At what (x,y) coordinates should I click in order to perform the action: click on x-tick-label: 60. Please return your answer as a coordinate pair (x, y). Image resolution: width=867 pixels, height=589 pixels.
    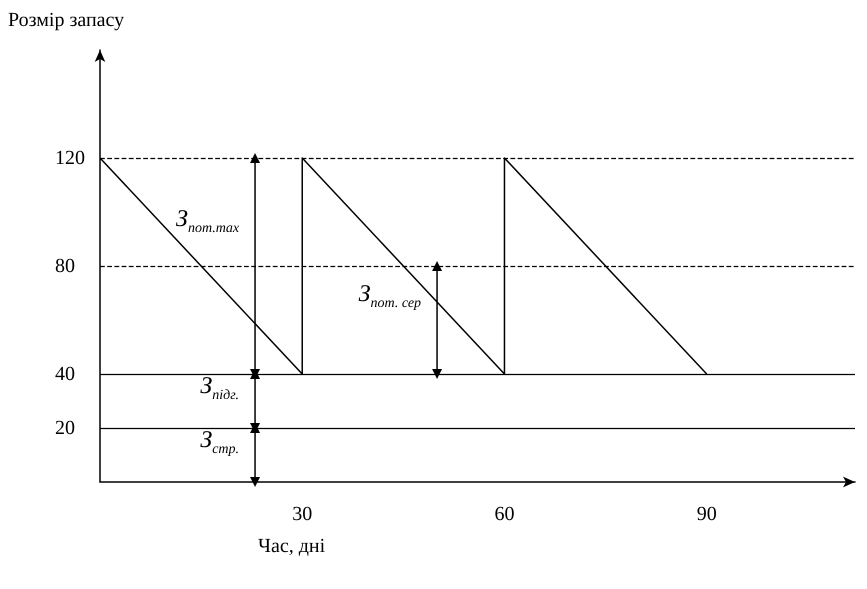
    Looking at the image, I should click on (504, 514).